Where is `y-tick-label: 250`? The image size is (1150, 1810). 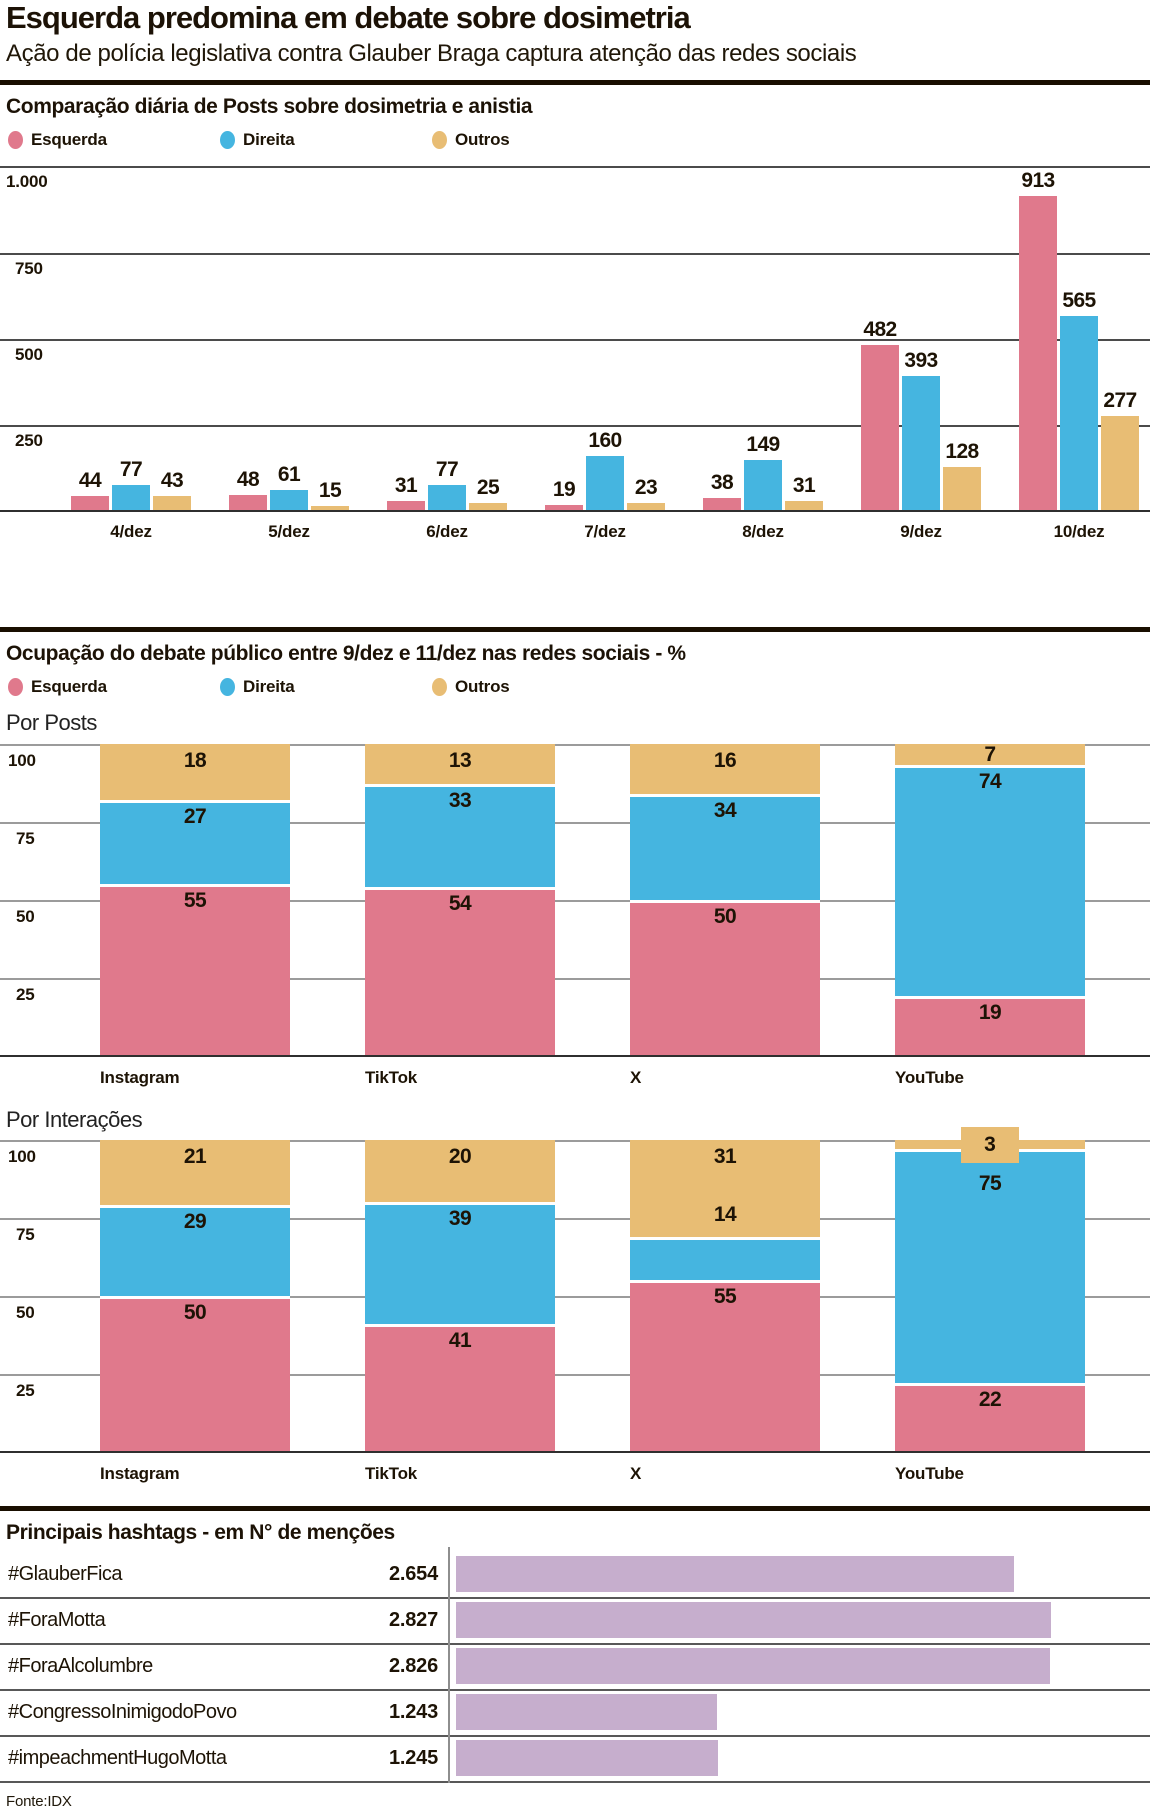
y-tick-label: 250 is located at coordinates (29, 441).